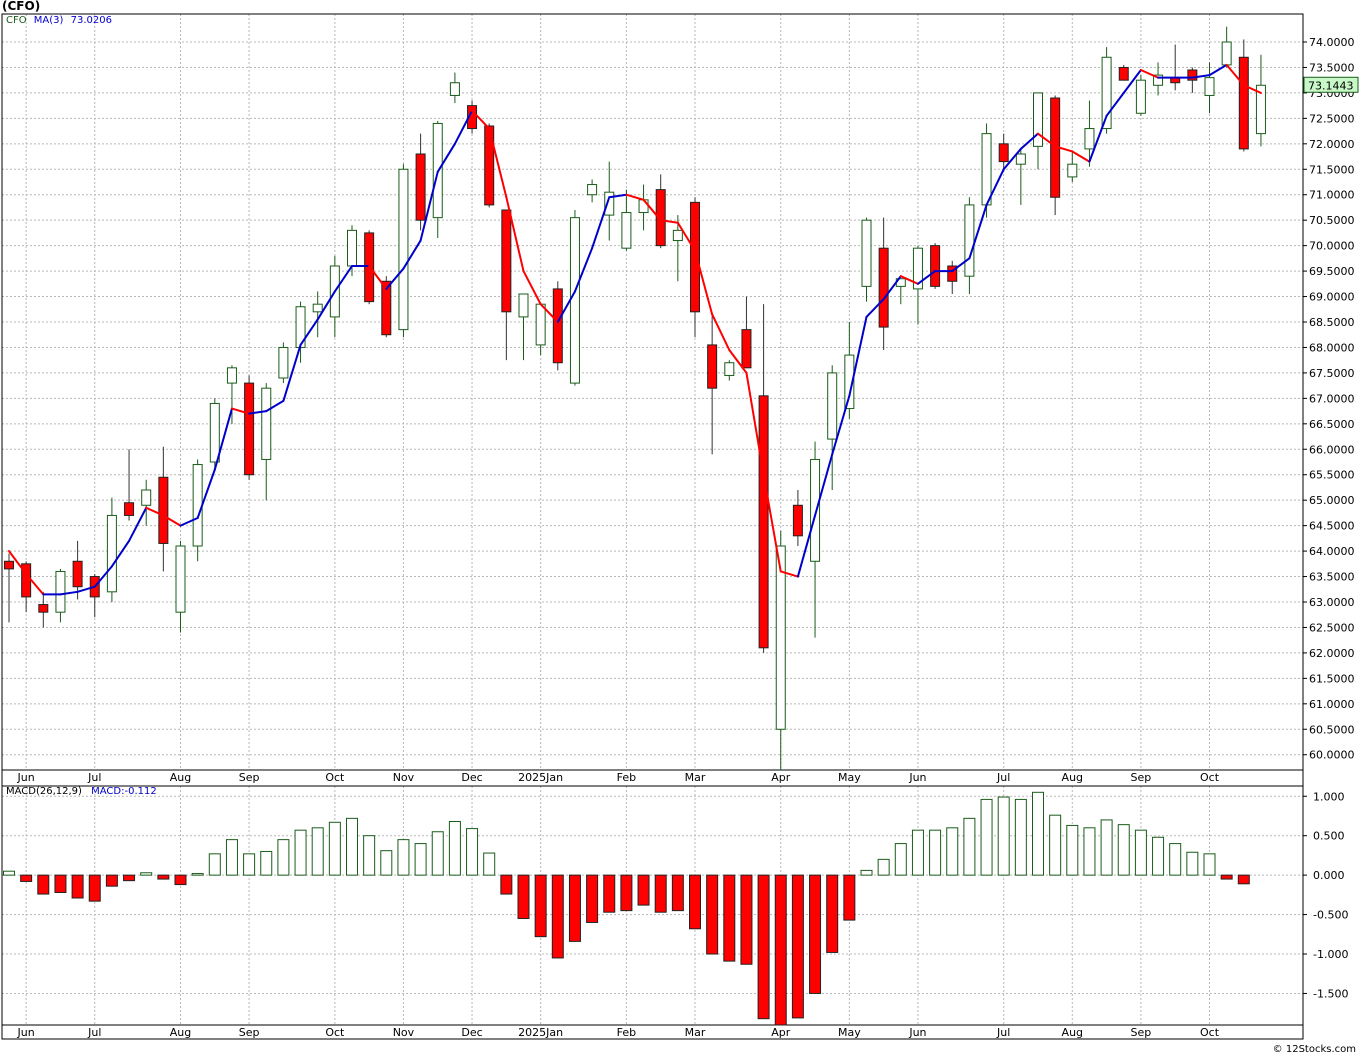 The width and height of the screenshot is (1360, 1056). I want to click on macd-x-tick-label: May, so click(849, 1032).